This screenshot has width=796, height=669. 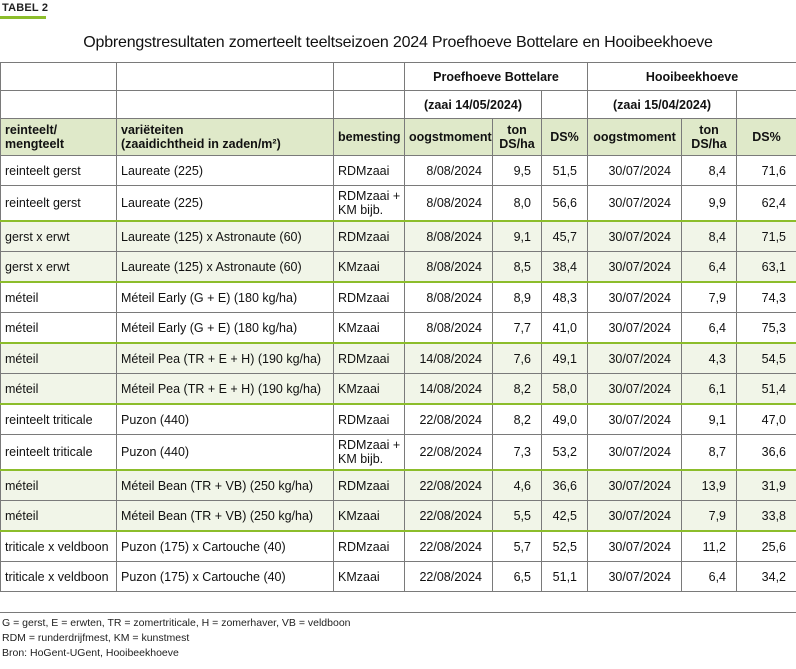 What do you see at coordinates (517, 203) in the screenshot?
I see `cell-b-ton: 8,0` at bounding box center [517, 203].